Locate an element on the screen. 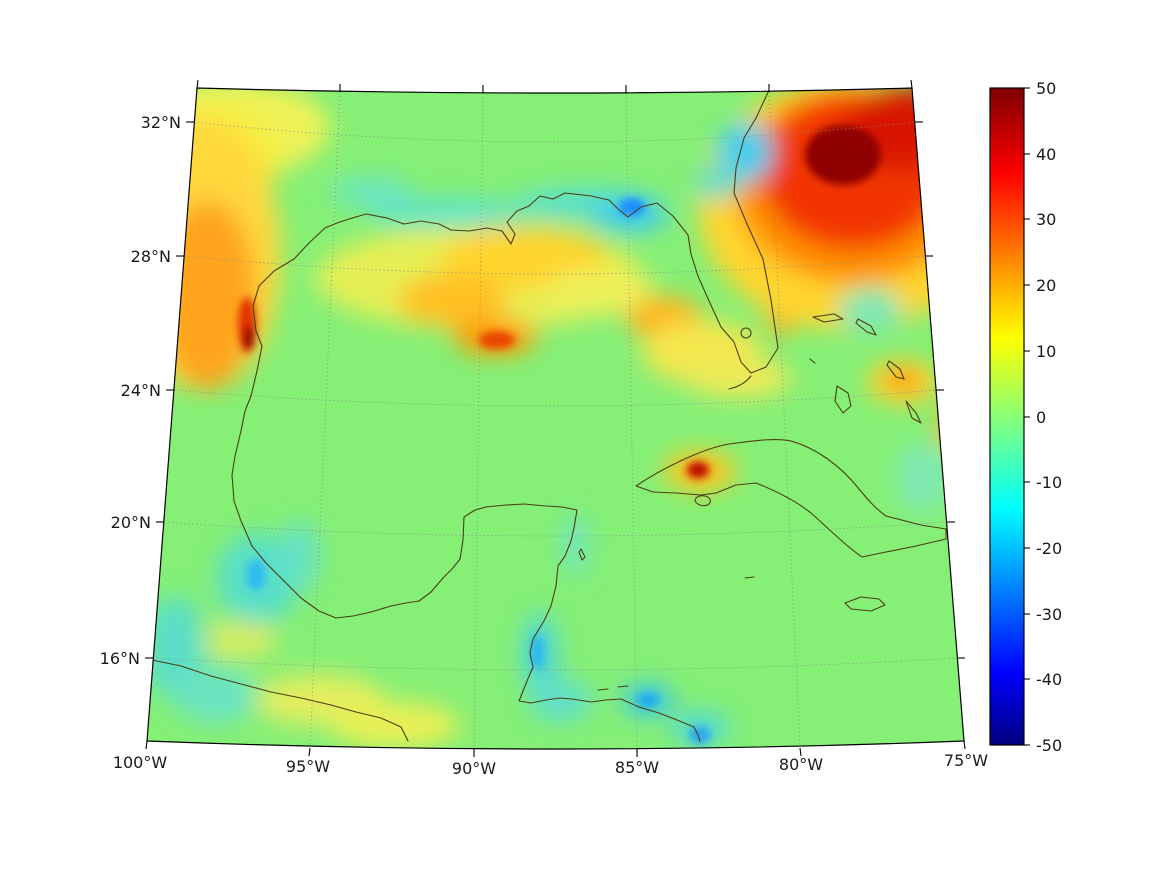 Image resolution: width=1167 pixels, height=875 pixels. meridian-85w is located at coordinates (631, 420).